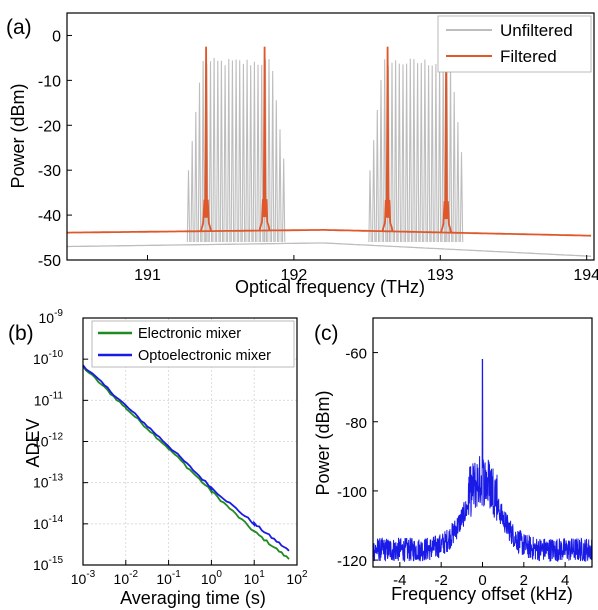 This screenshot has height=610, width=598. Describe the element at coordinates (21, 333) in the screenshot. I see `panel-label-b: (b)` at that location.